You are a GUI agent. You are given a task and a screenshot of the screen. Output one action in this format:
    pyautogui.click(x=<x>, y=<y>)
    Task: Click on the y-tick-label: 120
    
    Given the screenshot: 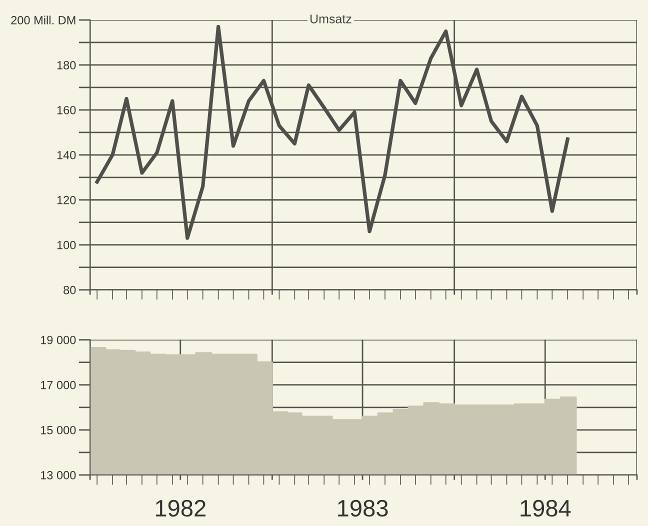 What is the action you would take?
    pyautogui.click(x=66, y=200)
    